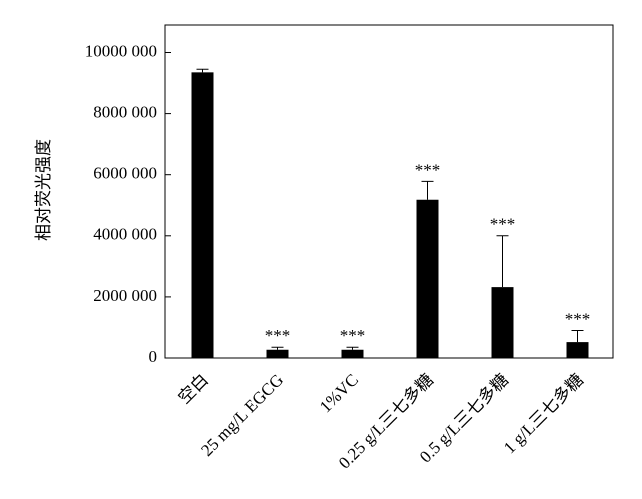 Image resolution: width=642 pixels, height=499 pixels. Describe the element at coordinates (153, 356) in the screenshot. I see `y-tick-label: 0` at that location.